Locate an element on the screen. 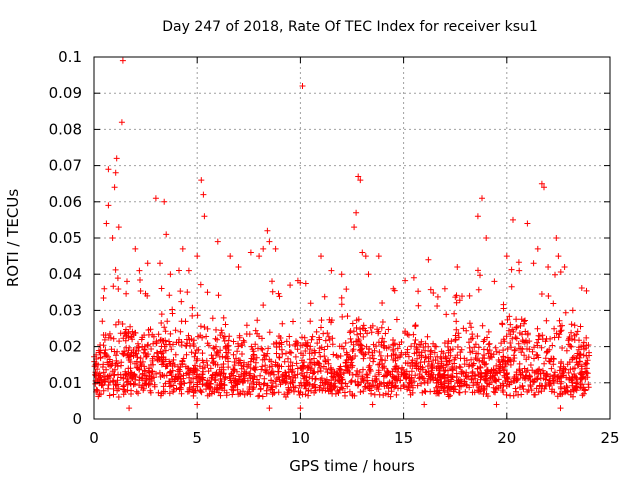  x-tick-label: 25 is located at coordinates (609, 438).